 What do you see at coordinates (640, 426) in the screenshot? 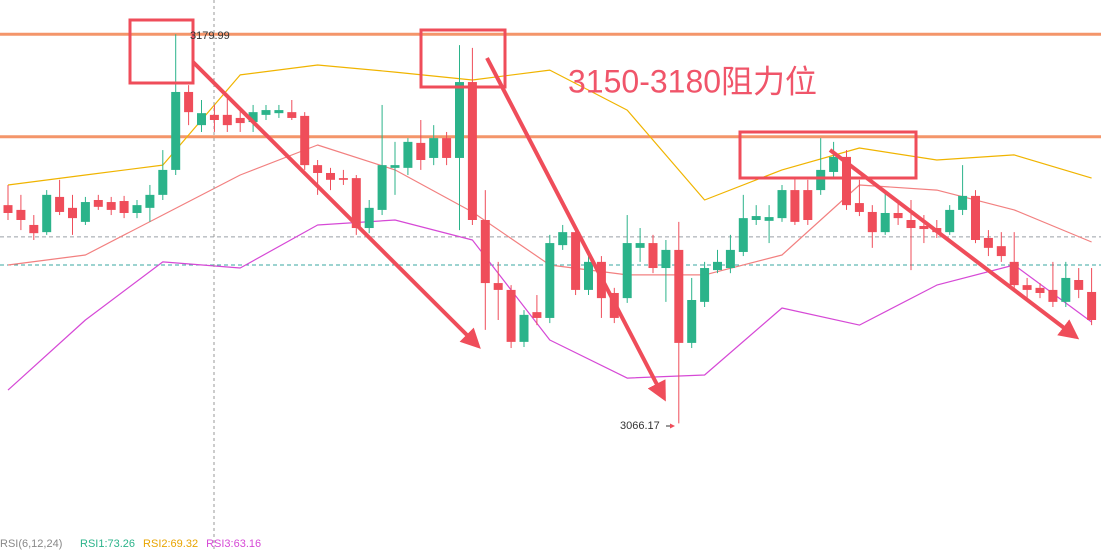
I see `low-label: 3066.17` at bounding box center [640, 426].